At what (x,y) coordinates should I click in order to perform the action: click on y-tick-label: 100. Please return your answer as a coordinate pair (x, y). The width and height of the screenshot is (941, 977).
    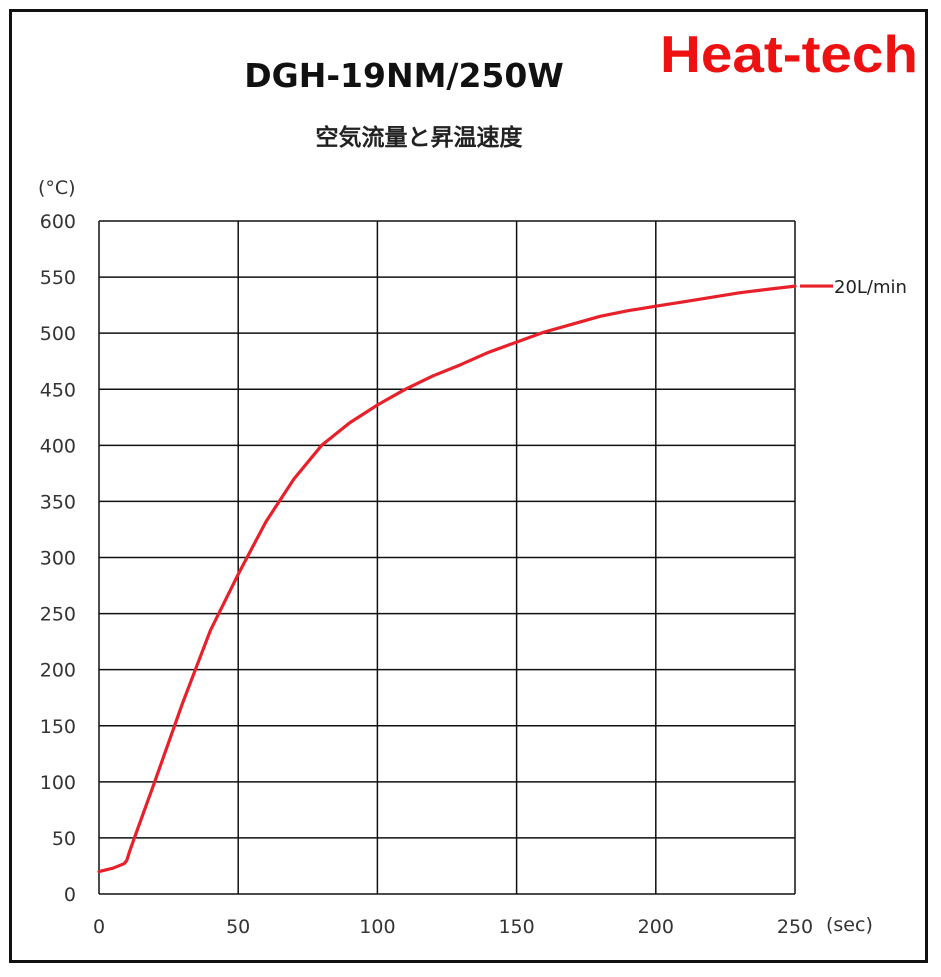
    Looking at the image, I should click on (58, 783).